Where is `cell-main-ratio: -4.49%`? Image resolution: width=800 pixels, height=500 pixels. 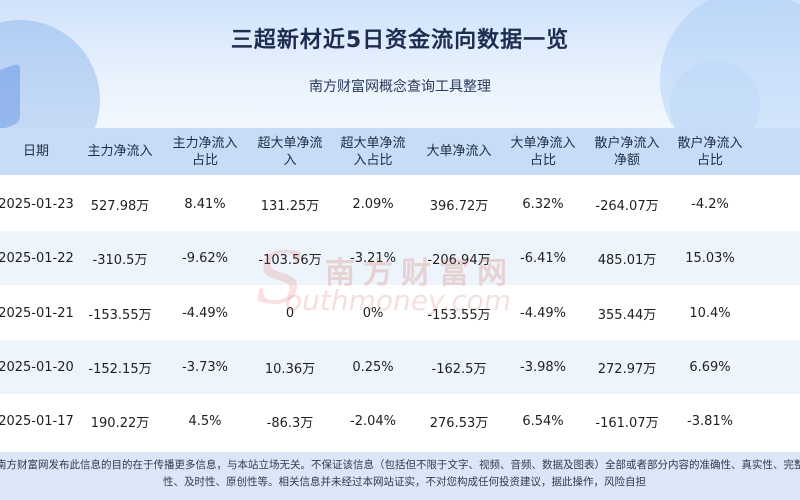 cell-main-ratio: -4.49% is located at coordinates (205, 313).